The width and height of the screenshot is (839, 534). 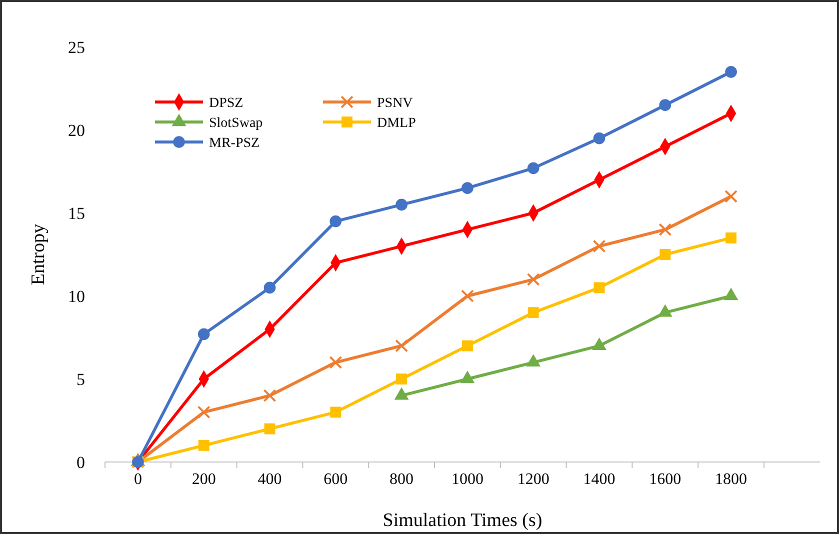 I want to click on x-tick-label: 400, so click(x=270, y=479).